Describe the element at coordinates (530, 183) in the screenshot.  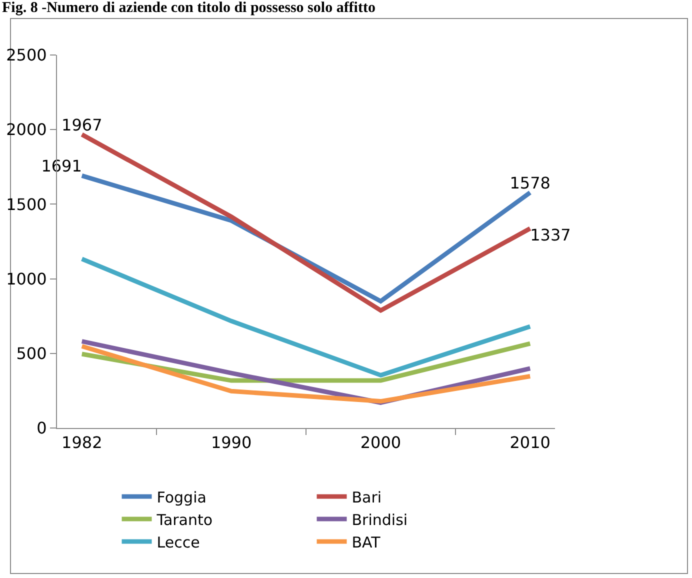
I see `data-label: 1578` at that location.